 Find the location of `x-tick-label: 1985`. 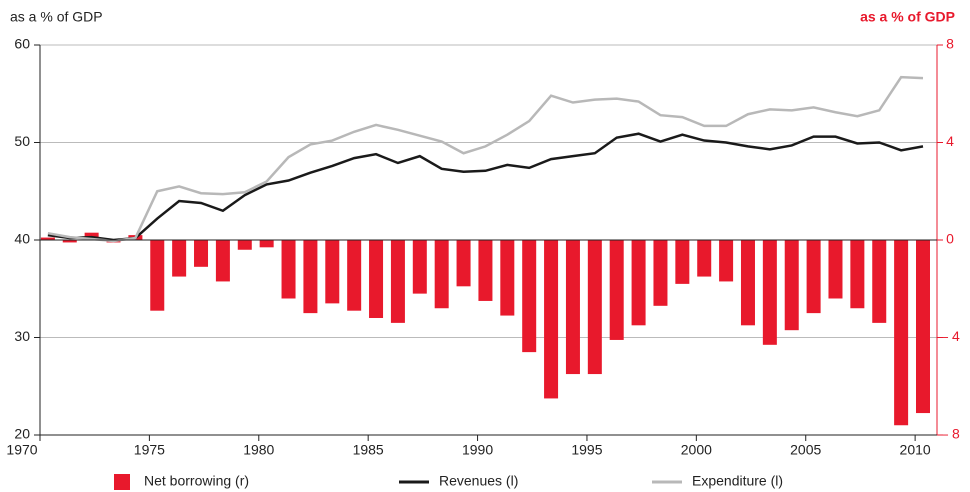

x-tick-label: 1985 is located at coordinates (368, 450).